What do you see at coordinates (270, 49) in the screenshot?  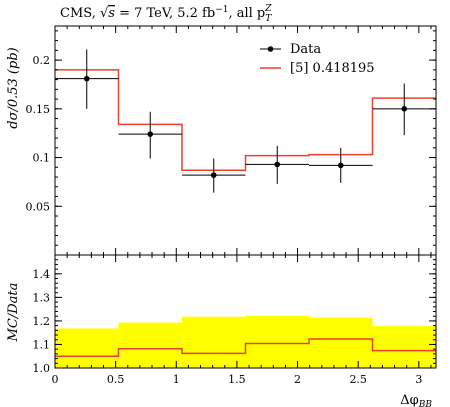 I see `legend-data-marker` at bounding box center [270, 49].